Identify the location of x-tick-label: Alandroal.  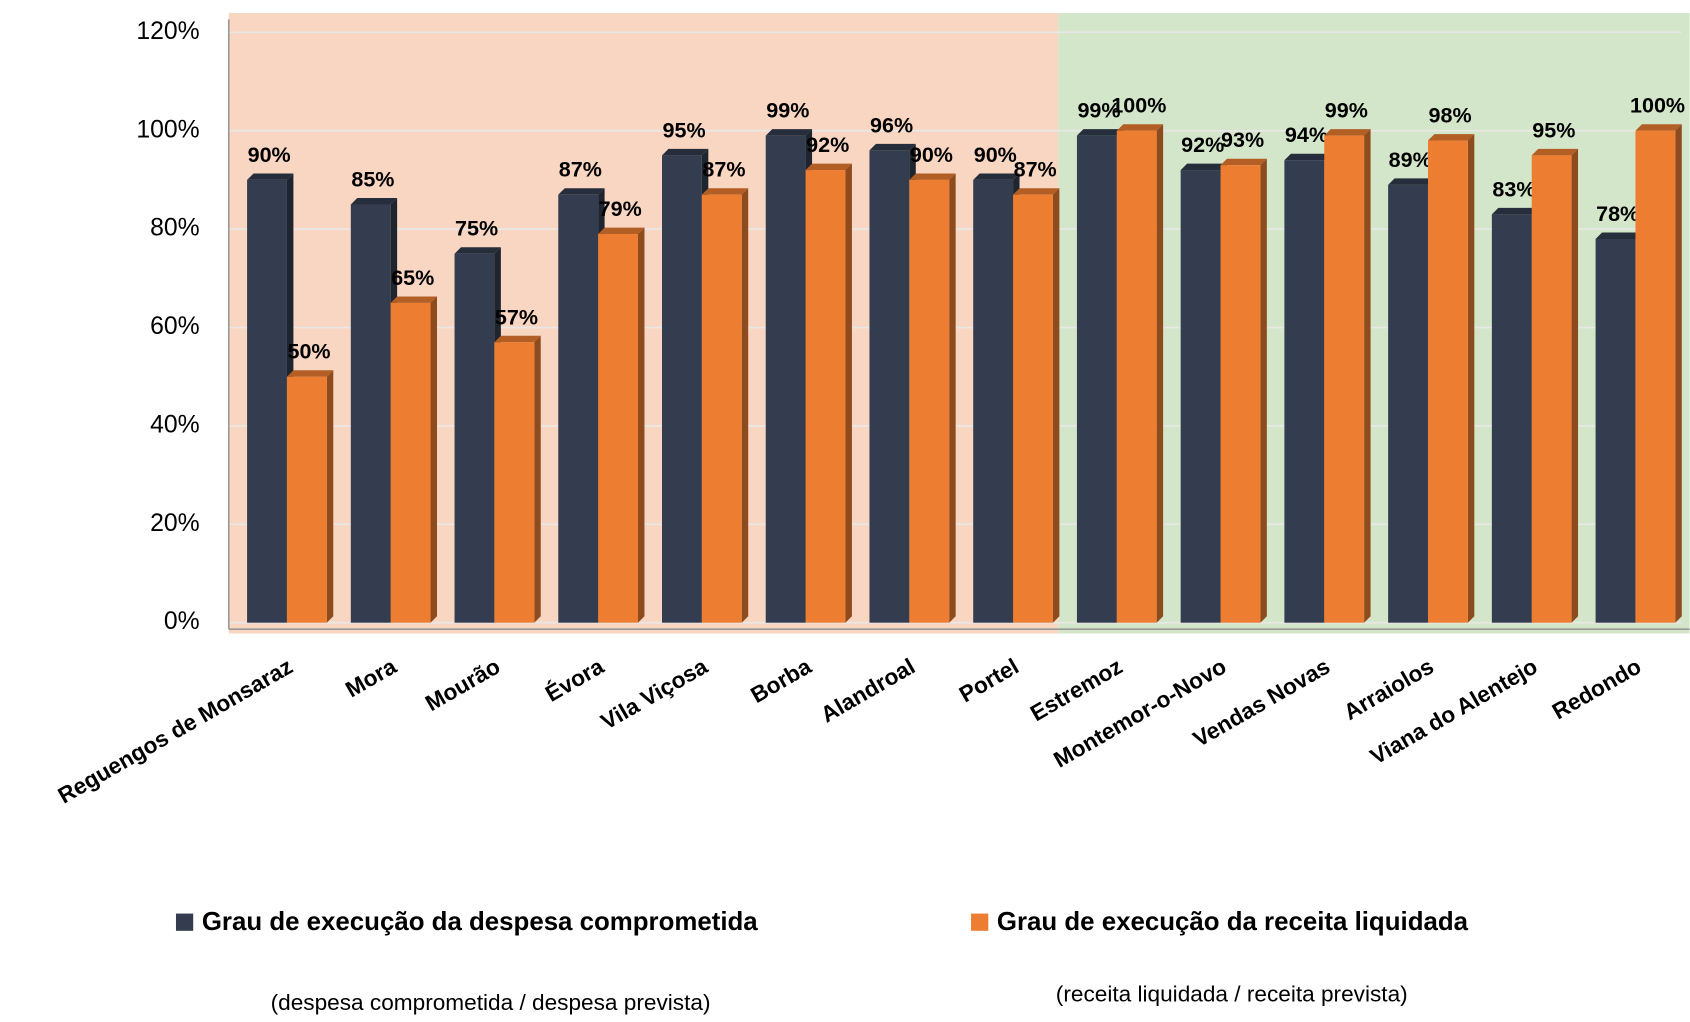
(867, 691).